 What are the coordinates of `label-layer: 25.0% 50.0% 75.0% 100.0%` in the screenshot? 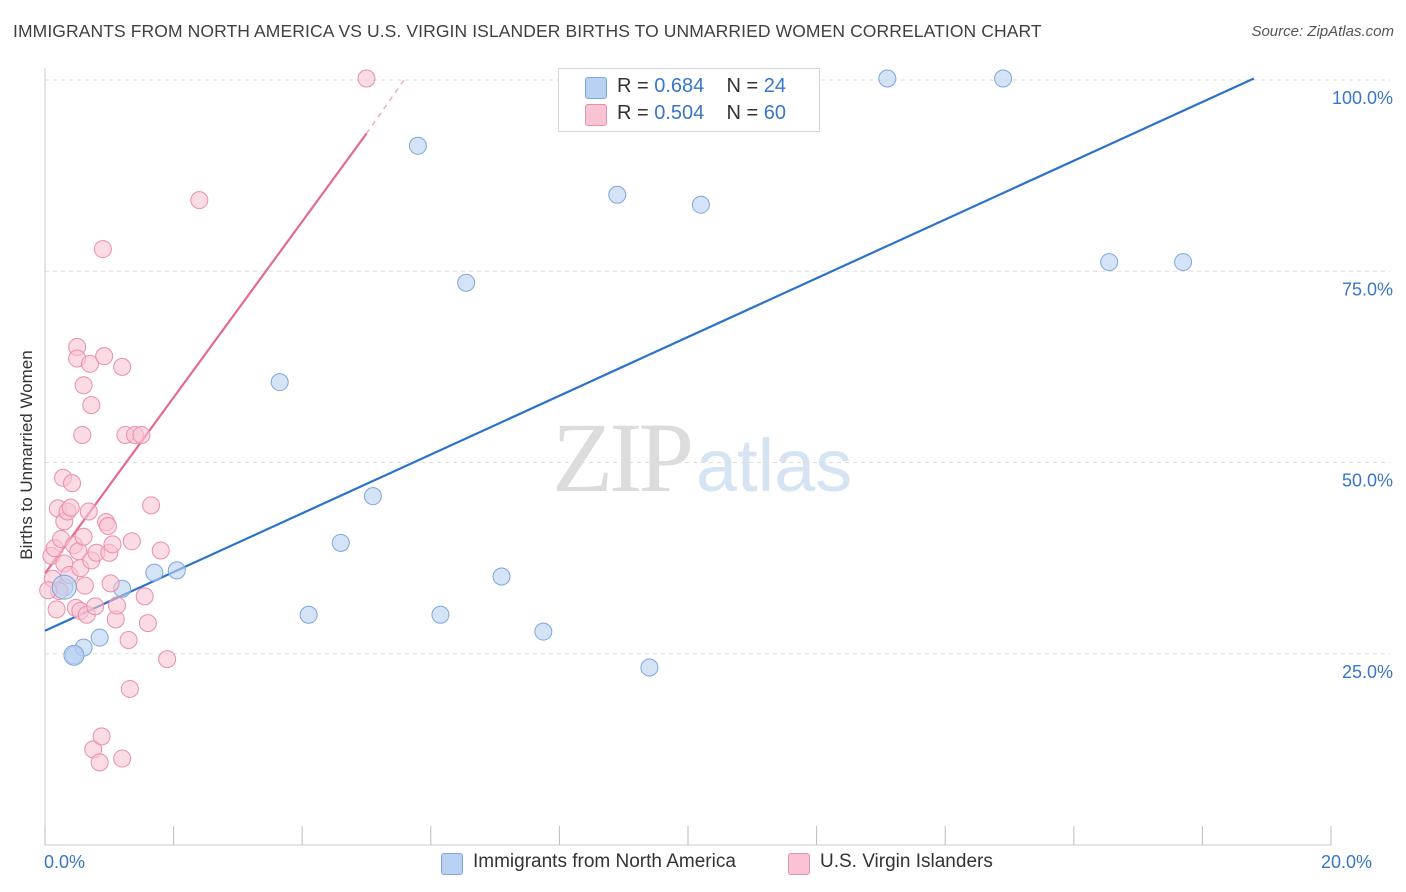 It's located at (1362, 385).